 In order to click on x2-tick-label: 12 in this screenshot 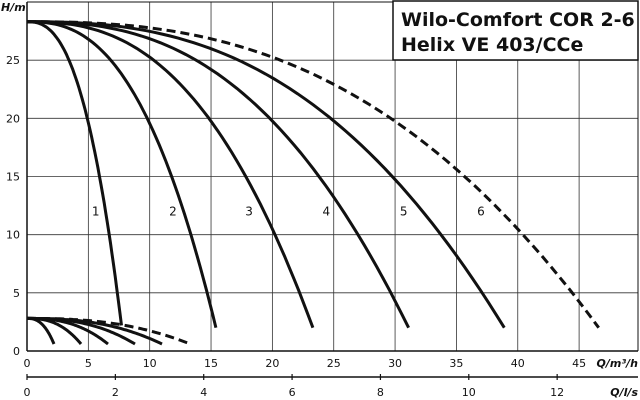, I will do `click(557, 392)`.